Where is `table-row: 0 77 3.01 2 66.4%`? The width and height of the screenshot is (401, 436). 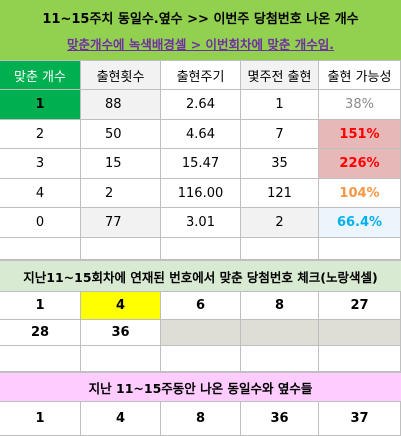 table-row: 0 77 3.01 2 66.4% is located at coordinates (200, 223).